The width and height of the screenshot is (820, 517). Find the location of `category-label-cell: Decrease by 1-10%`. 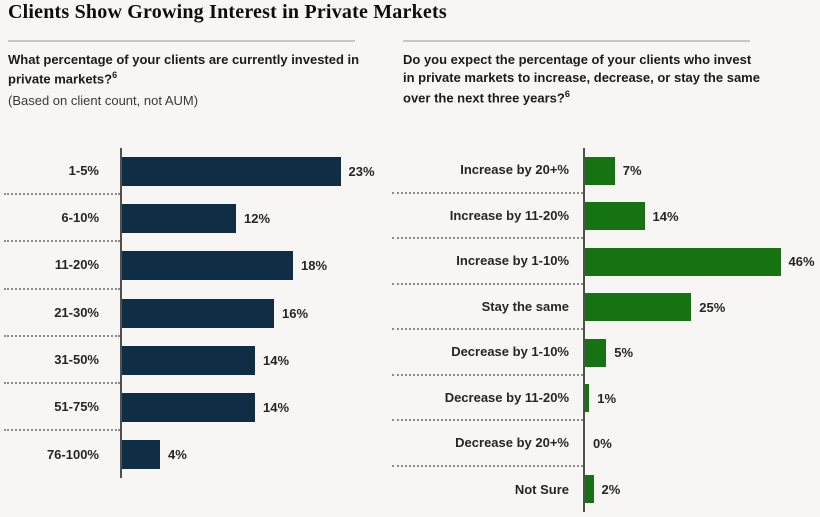

category-label-cell: Decrease by 1-10% is located at coordinates (487, 353).